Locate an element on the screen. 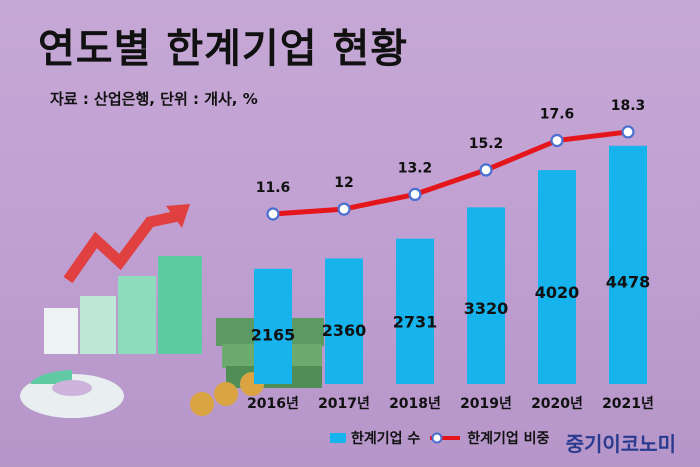 The image size is (700, 467). bar-value-label: 4478 is located at coordinates (628, 282).